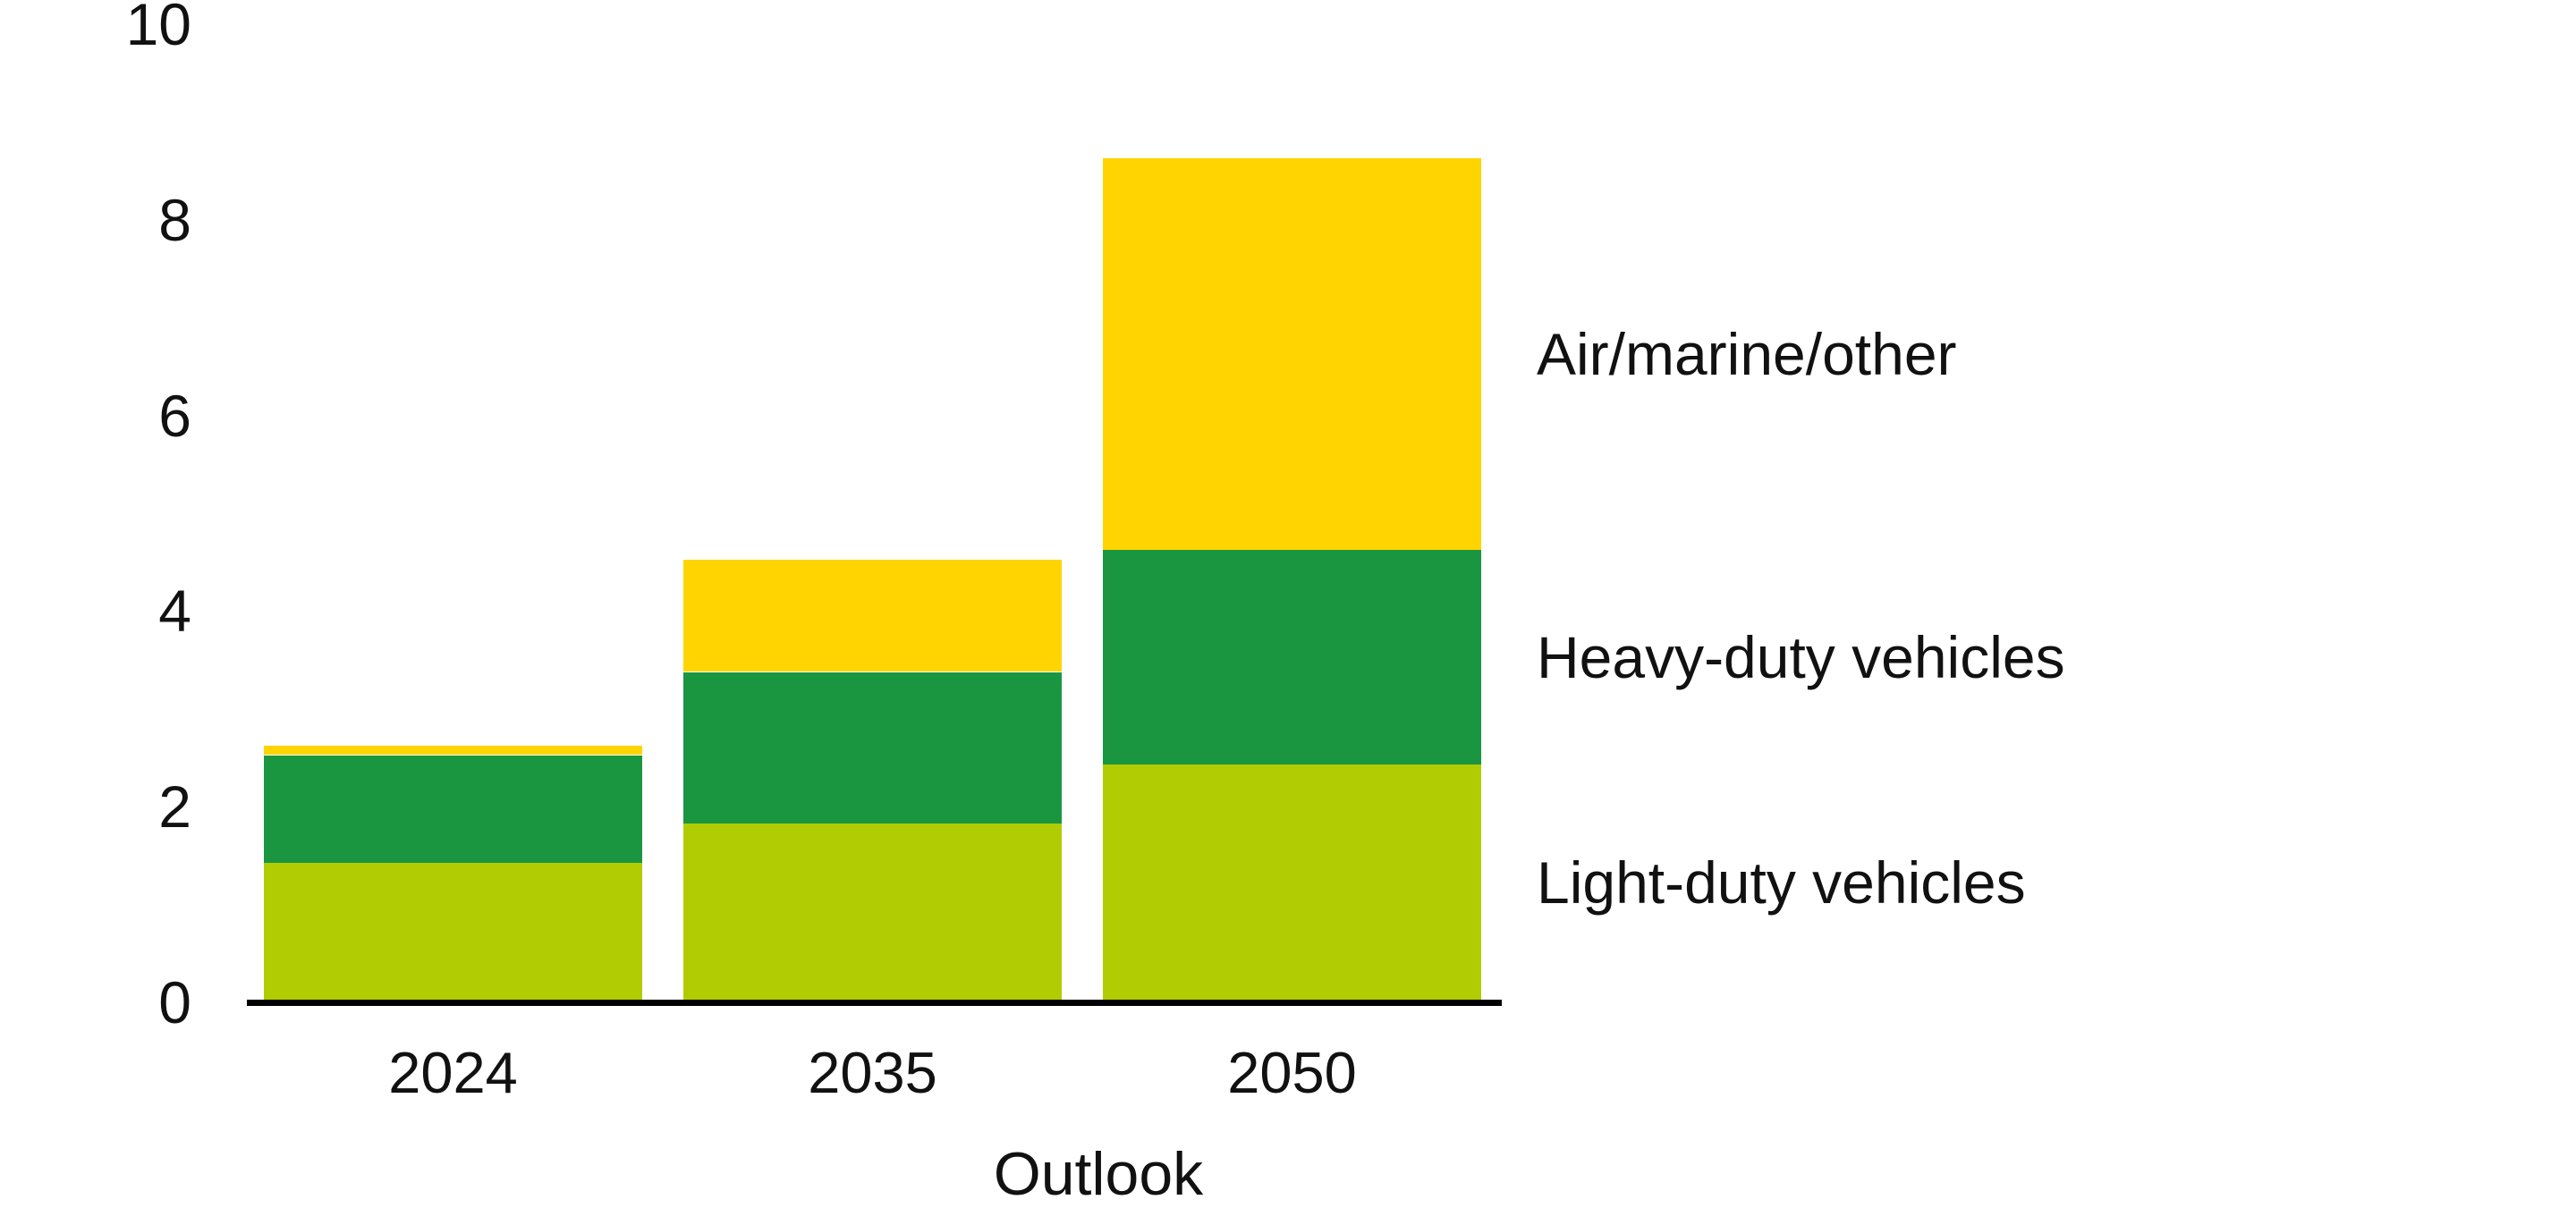 The image size is (2576, 1208). Describe the element at coordinates (872, 912) in the screenshot. I see `bar-2035-segment-light-duty-vehicles` at that location.